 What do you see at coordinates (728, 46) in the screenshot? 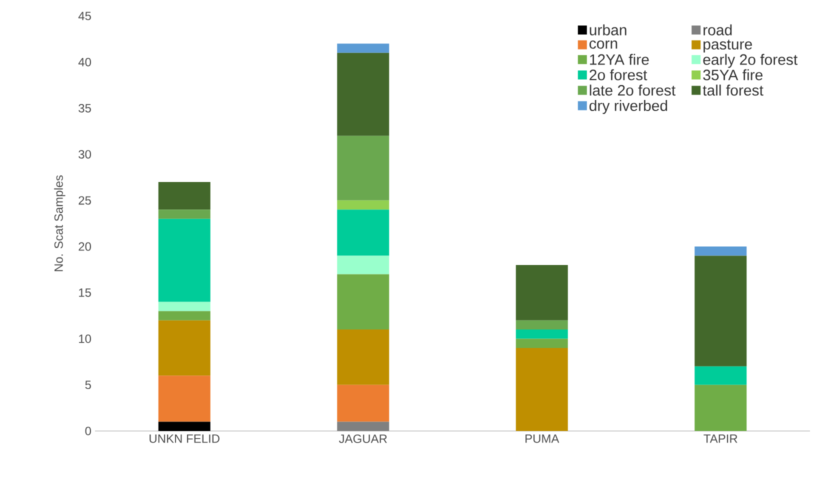
I see `legend-label: pasture` at bounding box center [728, 46].